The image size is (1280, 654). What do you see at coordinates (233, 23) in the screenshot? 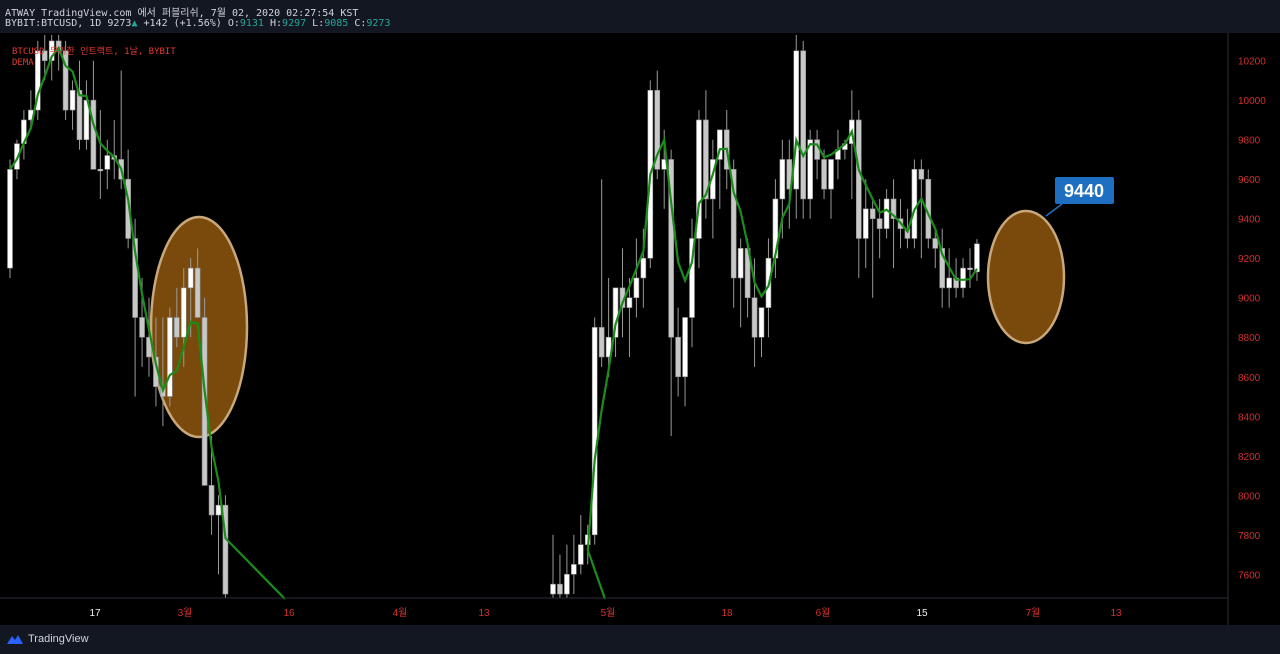
I see `open-label: O:` at bounding box center [233, 23].